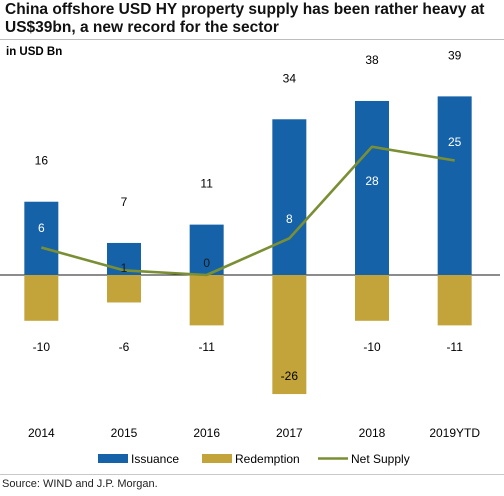 This screenshot has width=504, height=496. Describe the element at coordinates (124, 433) in the screenshot. I see `x-tick-label-2015: 2015` at that location.